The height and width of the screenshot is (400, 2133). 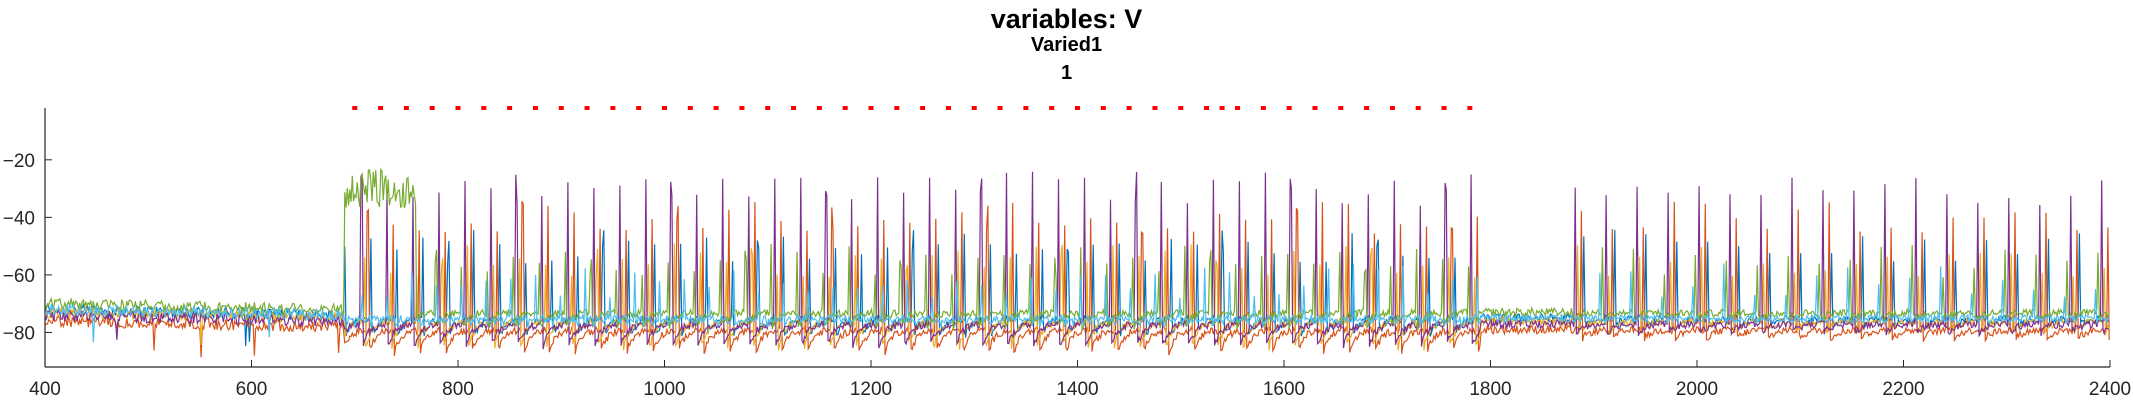 What do you see at coordinates (912, 108) in the screenshot?
I see `spike-markers-group` at bounding box center [912, 108].